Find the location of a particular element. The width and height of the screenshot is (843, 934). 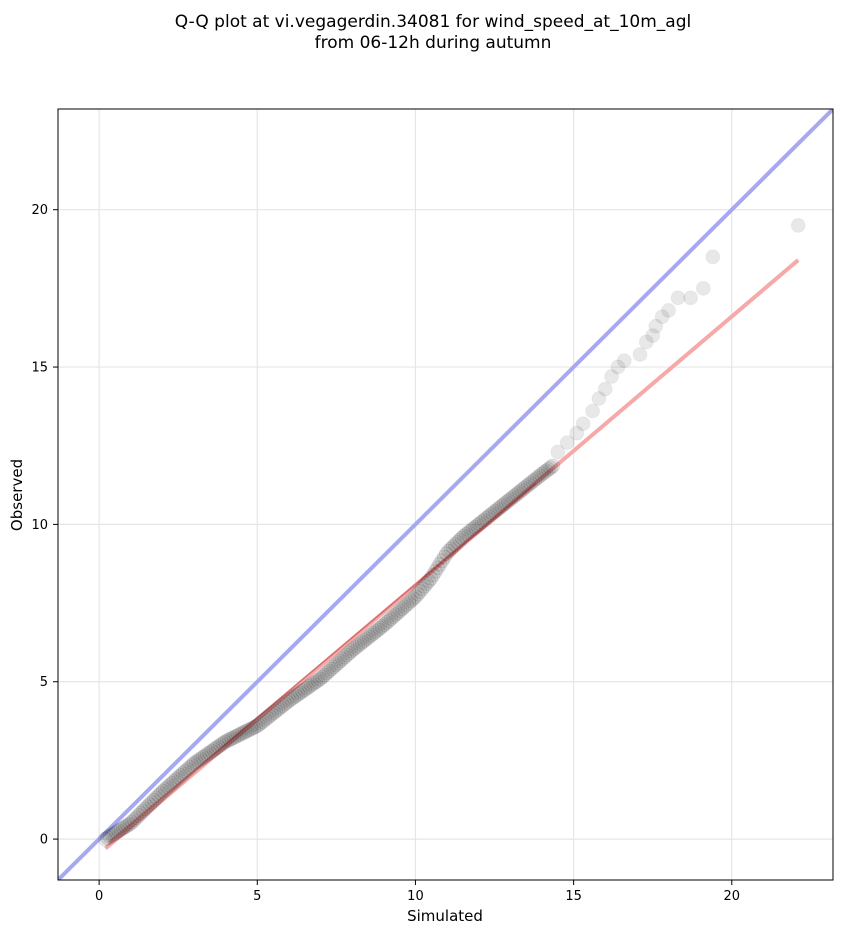

y-axis-label: Observed is located at coordinates (17, 495).